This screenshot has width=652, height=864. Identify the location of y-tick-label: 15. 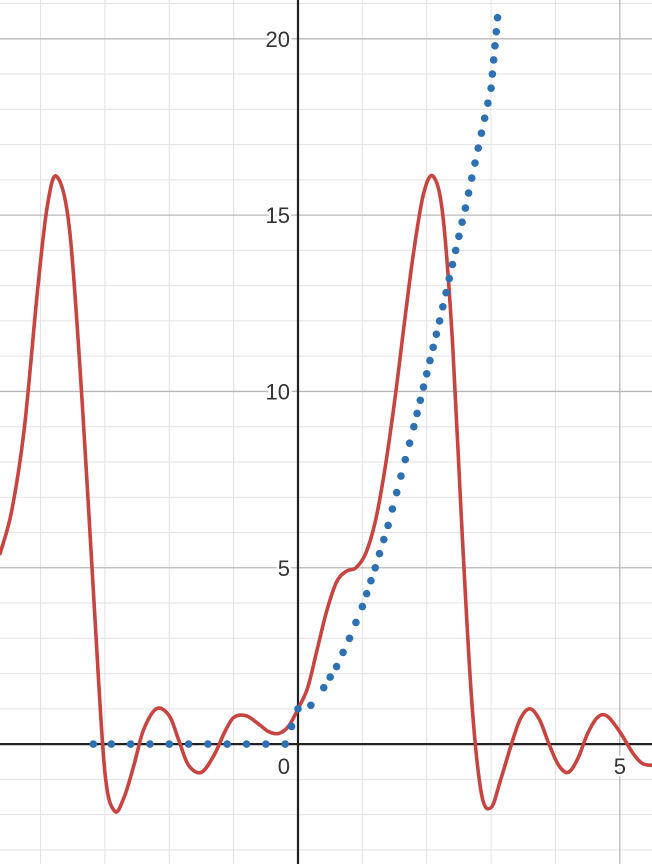
(278, 215).